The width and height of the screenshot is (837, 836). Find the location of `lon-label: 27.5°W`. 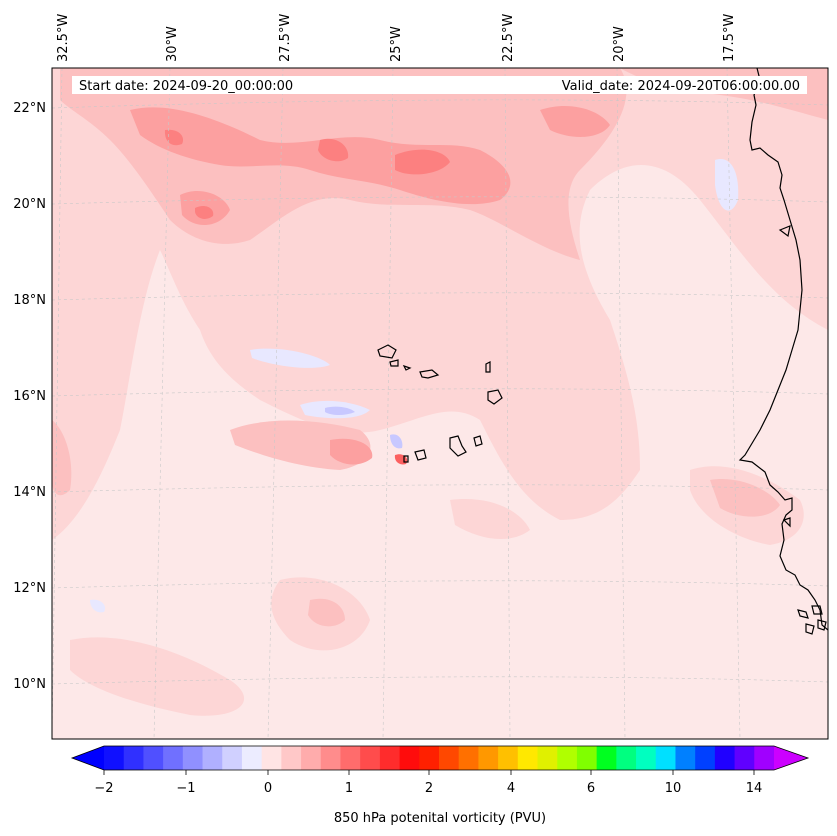

lon-label: 27.5°W is located at coordinates (285, 38).